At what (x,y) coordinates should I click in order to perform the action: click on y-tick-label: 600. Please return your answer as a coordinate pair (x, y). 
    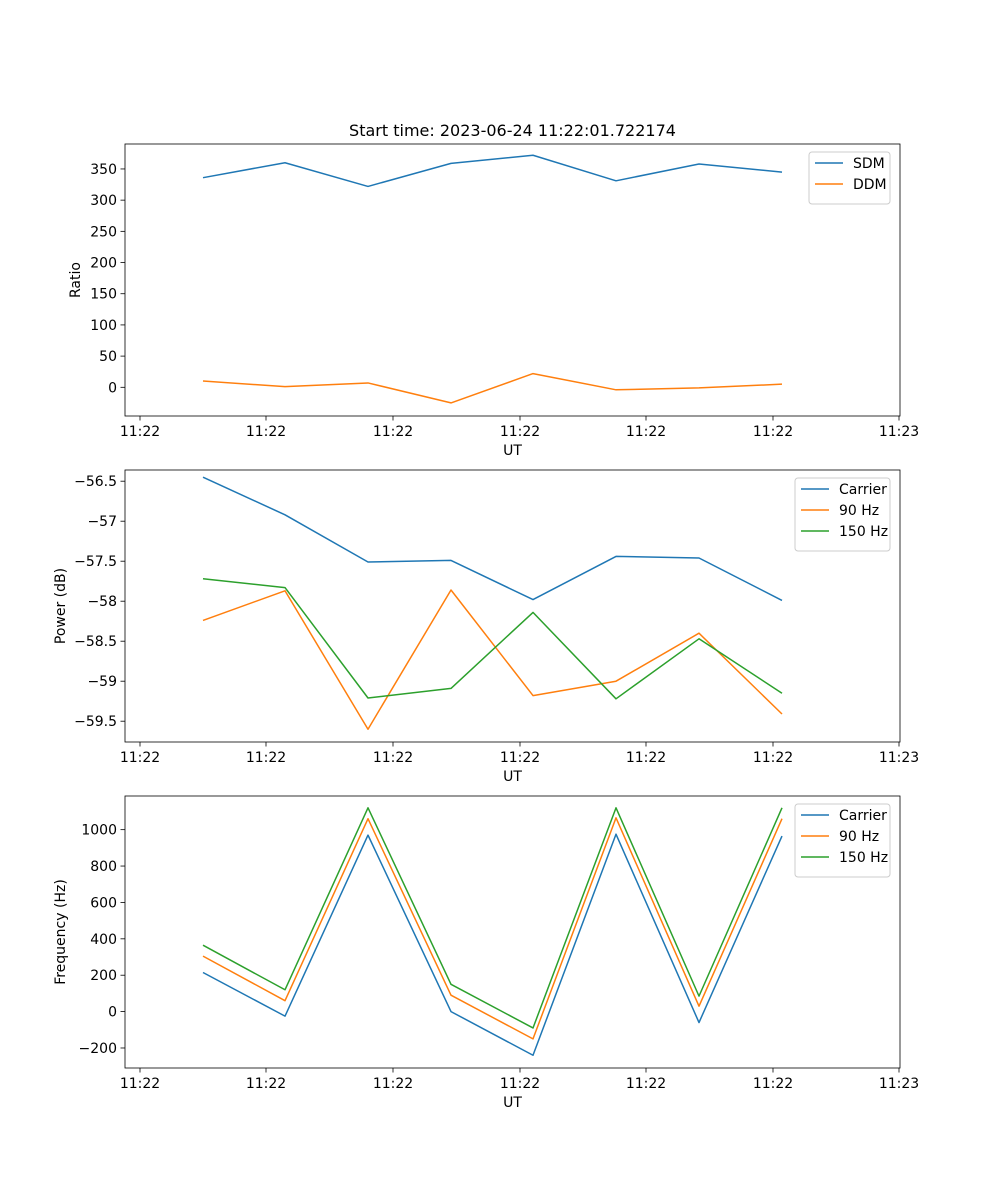
    Looking at the image, I should click on (103, 903).